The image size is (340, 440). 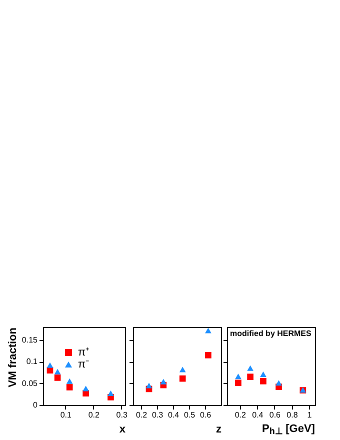 I want to click on y-axis-title: VM fraction, so click(x=12, y=357).